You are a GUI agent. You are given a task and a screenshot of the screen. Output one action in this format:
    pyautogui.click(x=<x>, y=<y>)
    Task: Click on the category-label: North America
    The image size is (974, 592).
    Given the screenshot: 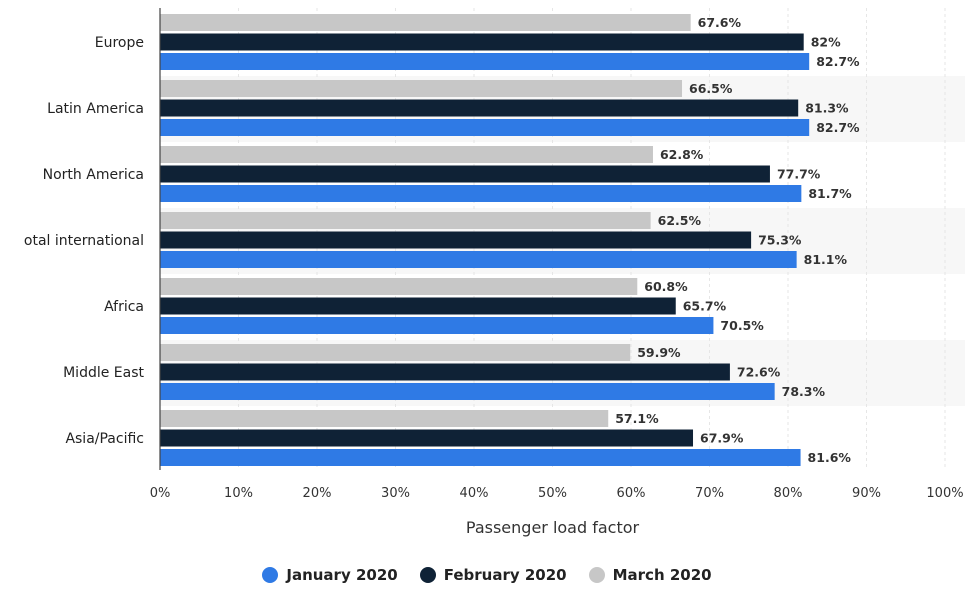 What is the action you would take?
    pyautogui.click(x=93, y=175)
    